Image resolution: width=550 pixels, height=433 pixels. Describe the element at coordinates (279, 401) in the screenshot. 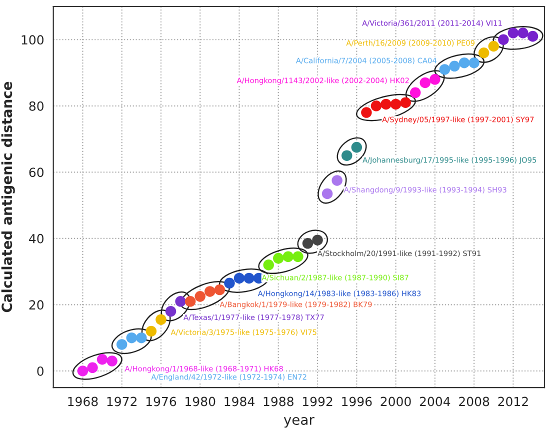

I see `x-tick-label: 1988` at that location.